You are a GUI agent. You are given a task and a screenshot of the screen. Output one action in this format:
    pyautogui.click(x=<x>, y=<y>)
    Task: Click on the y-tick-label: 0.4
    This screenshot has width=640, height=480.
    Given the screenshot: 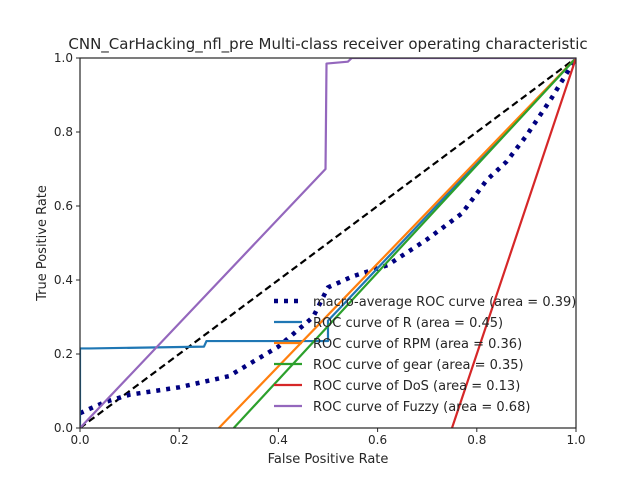 What is the action you would take?
    pyautogui.click(x=63, y=280)
    